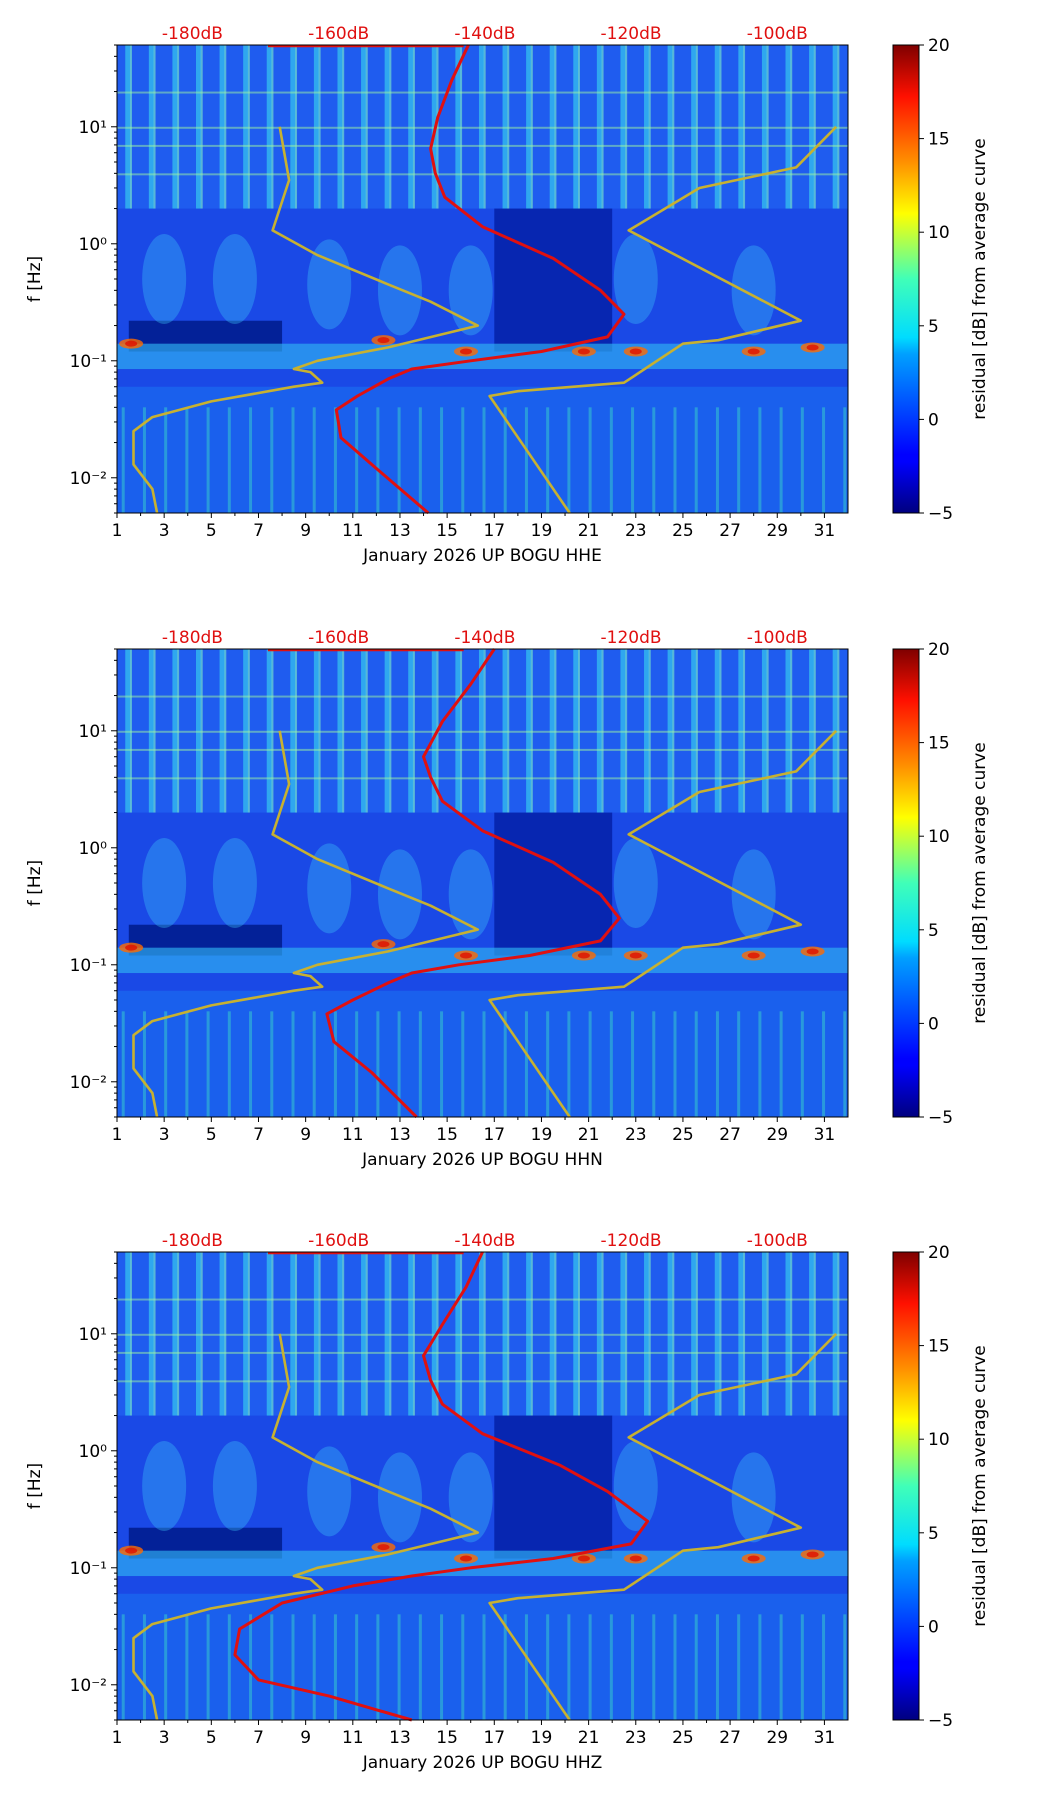 This screenshot has width=1052, height=1806. Describe the element at coordinates (482, 556) in the screenshot. I see `x-axis-label: January 2026 UP BOGU HHE` at that location.